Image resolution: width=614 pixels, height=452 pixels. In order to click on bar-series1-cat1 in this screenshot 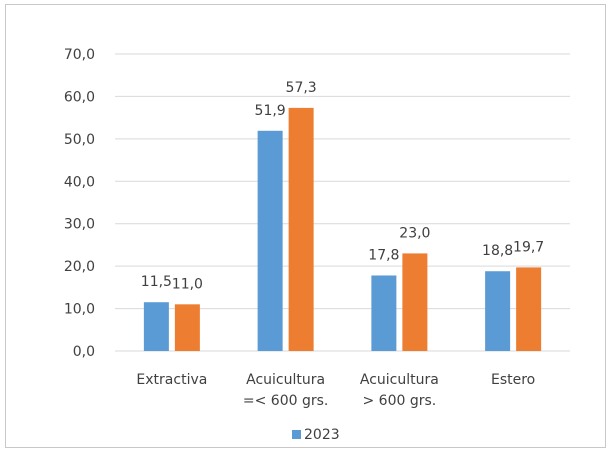, I will do `click(156, 326)`.